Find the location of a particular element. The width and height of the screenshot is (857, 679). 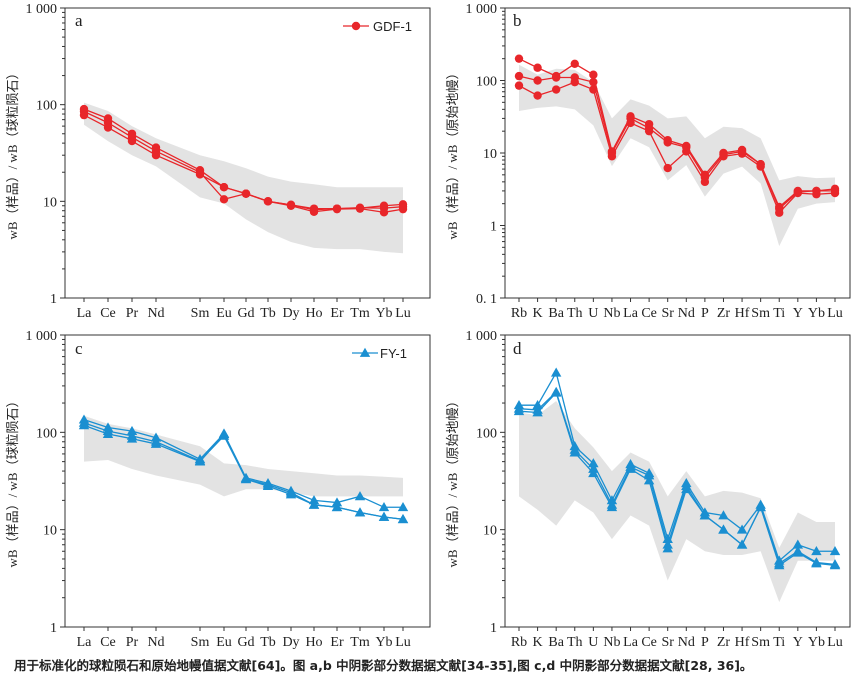

legend-label: GDF-1 is located at coordinates (392, 26).